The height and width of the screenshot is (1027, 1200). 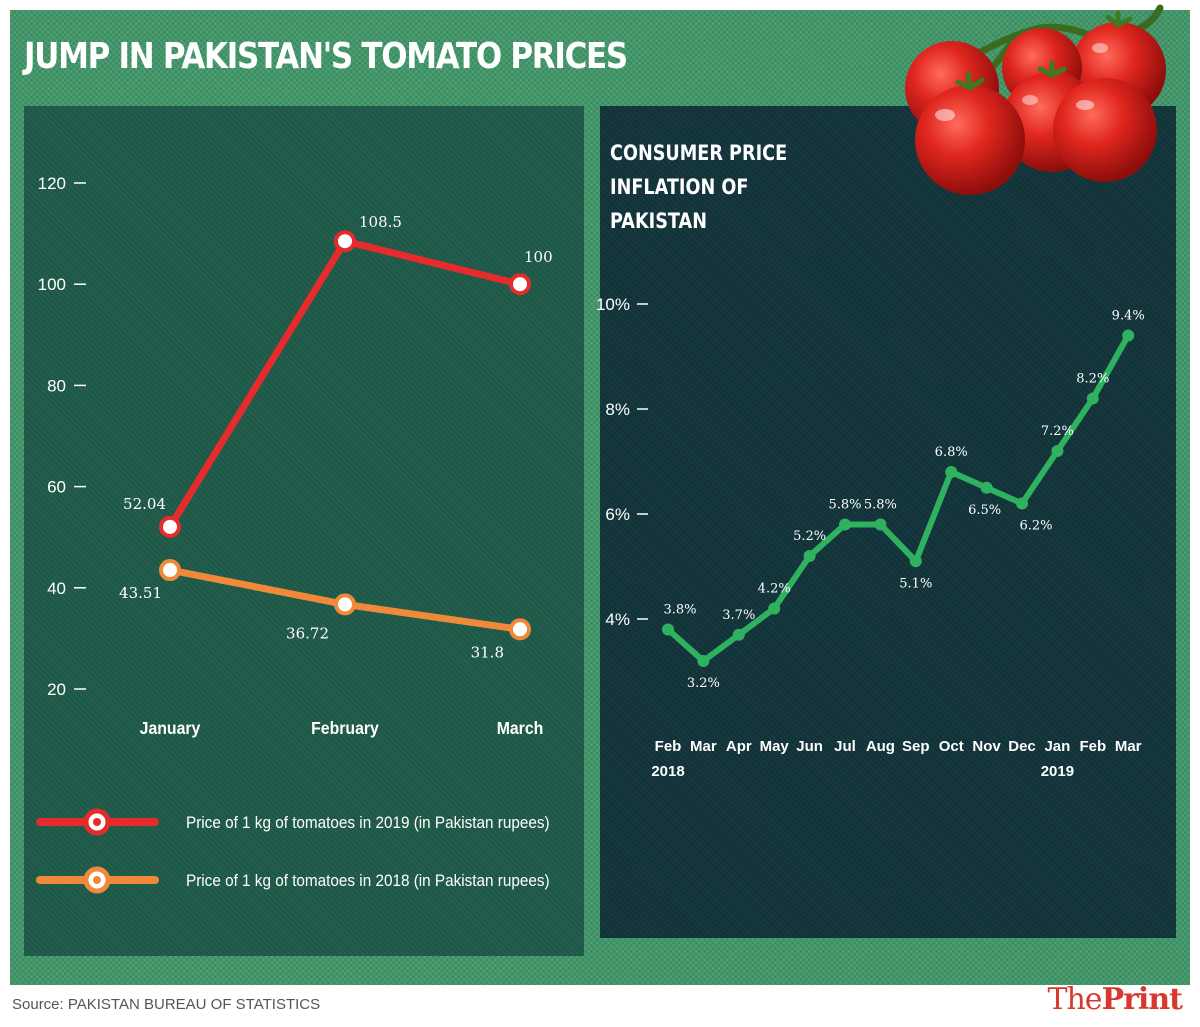 What do you see at coordinates (56, 588) in the screenshot?
I see `y-tick-label: 40` at bounding box center [56, 588].